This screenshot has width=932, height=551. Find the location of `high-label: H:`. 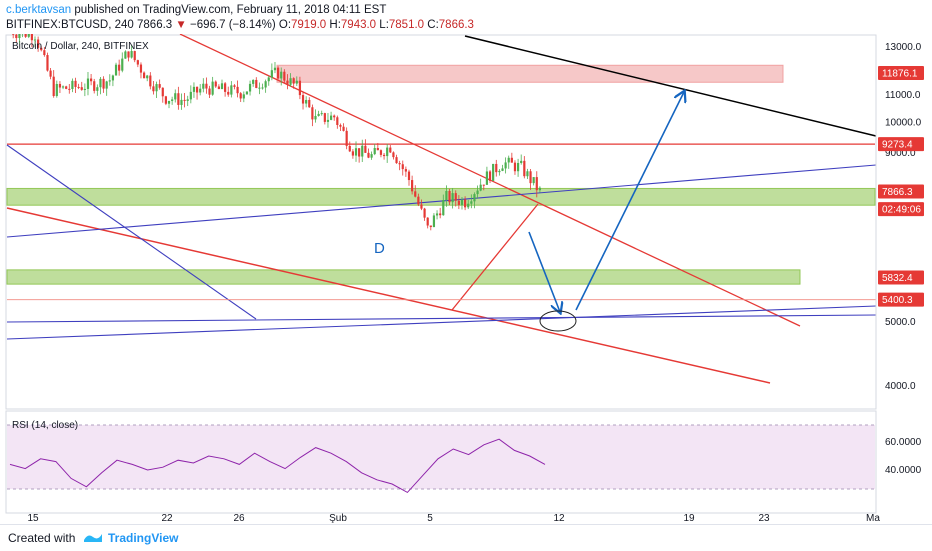

high-label: H: is located at coordinates (335, 25).